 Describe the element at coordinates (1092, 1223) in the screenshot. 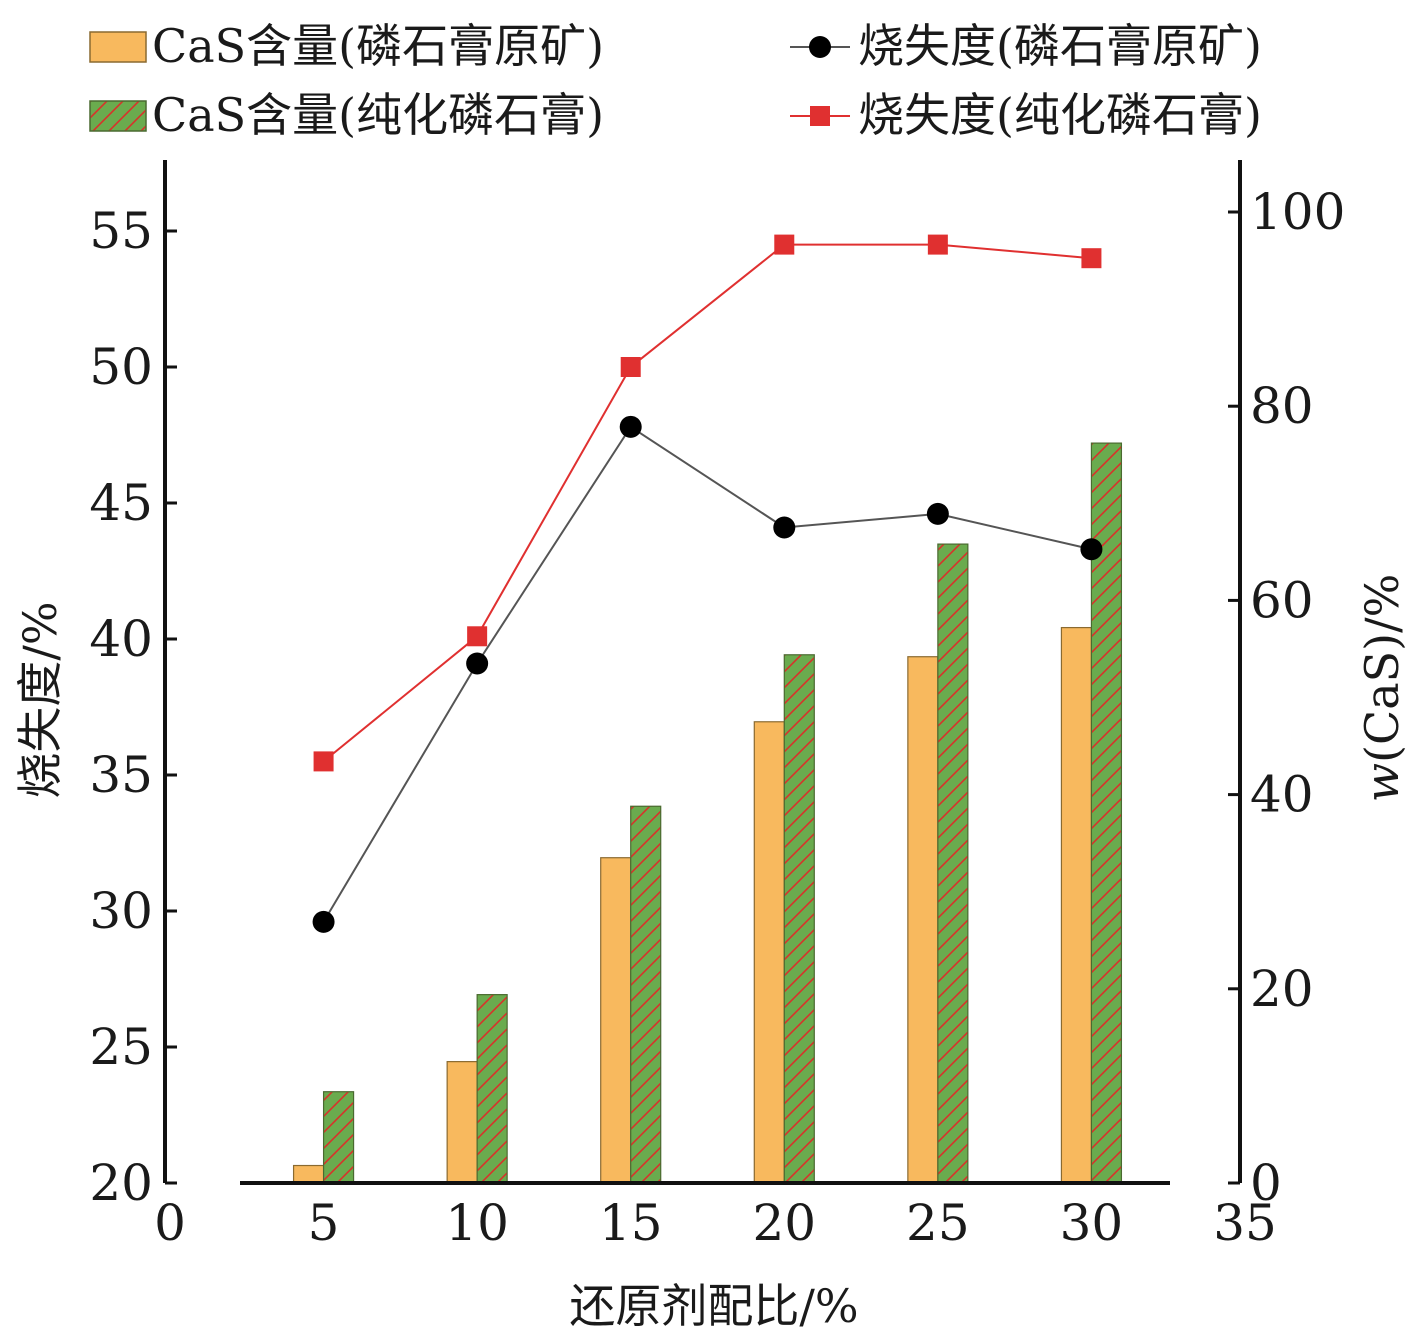

I see `x-tick-label-30: 30` at that location.